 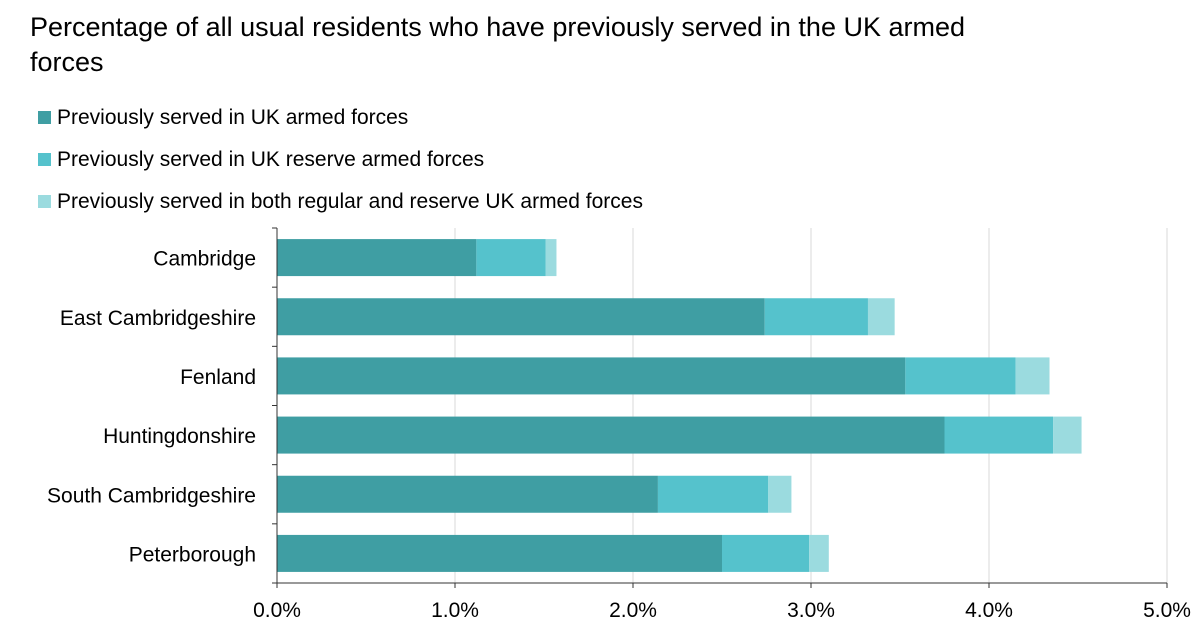 I want to click on x-tick-label-4: 4.0%, so click(x=989, y=610).